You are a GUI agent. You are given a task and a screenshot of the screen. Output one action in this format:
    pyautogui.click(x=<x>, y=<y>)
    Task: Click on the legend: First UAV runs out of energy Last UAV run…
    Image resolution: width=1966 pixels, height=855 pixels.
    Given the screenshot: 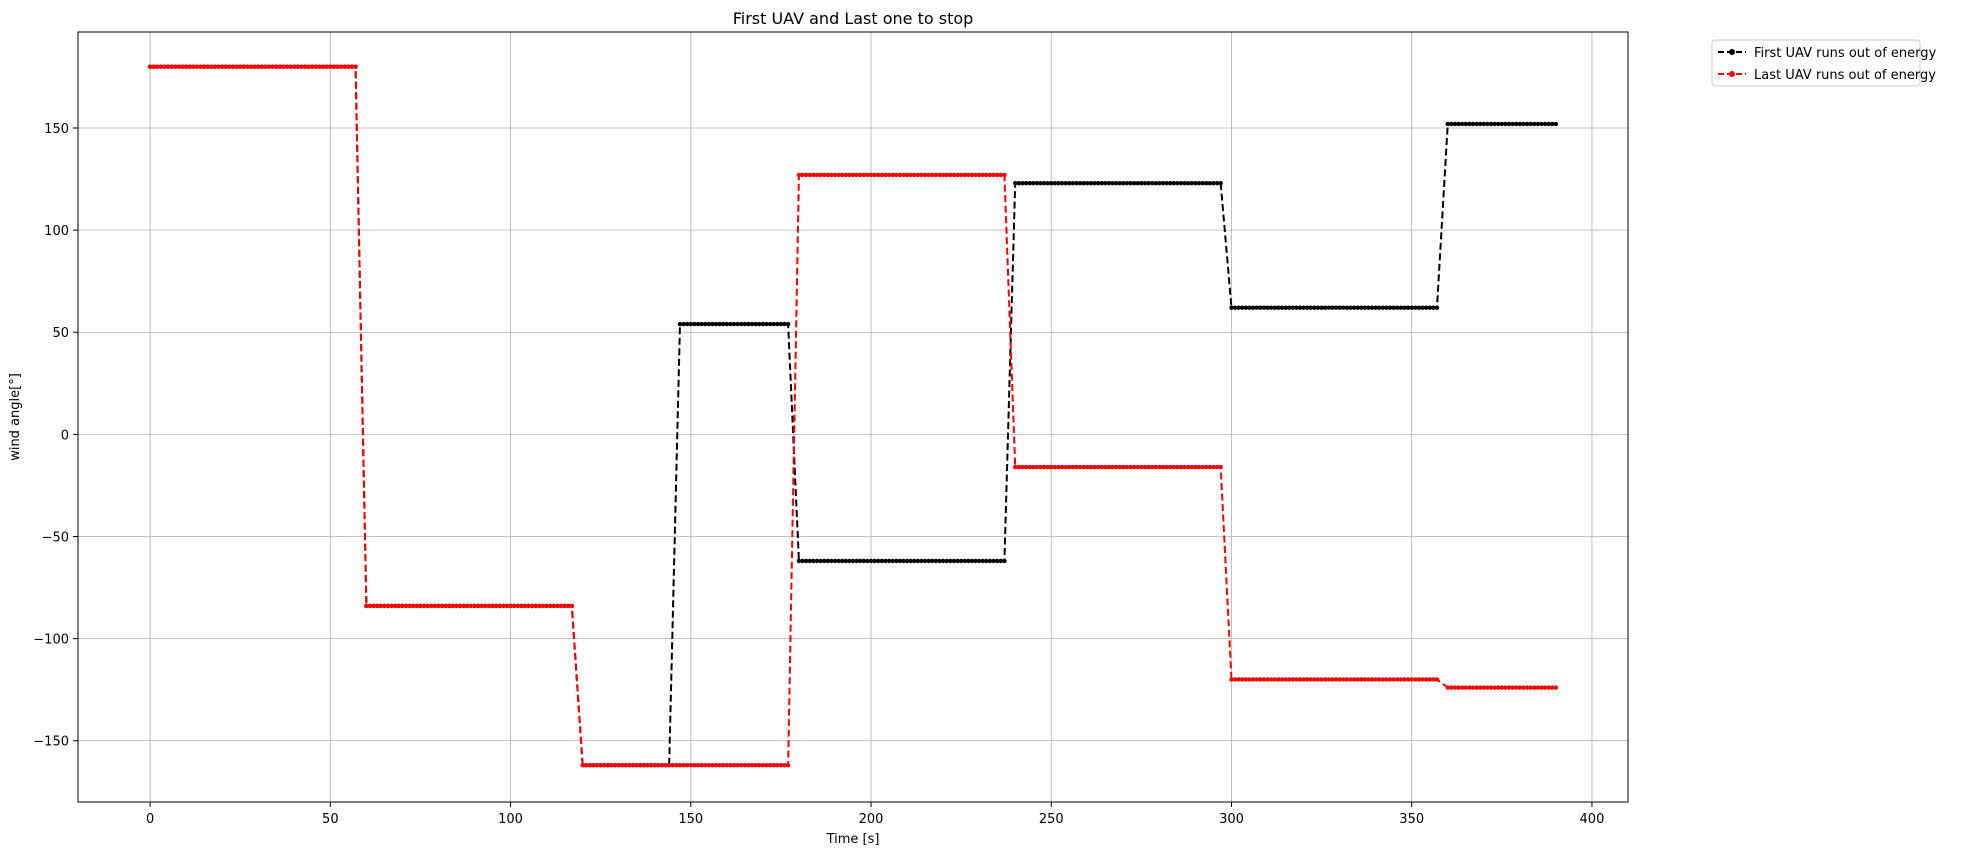 What is the action you would take?
    pyautogui.click(x=1824, y=63)
    